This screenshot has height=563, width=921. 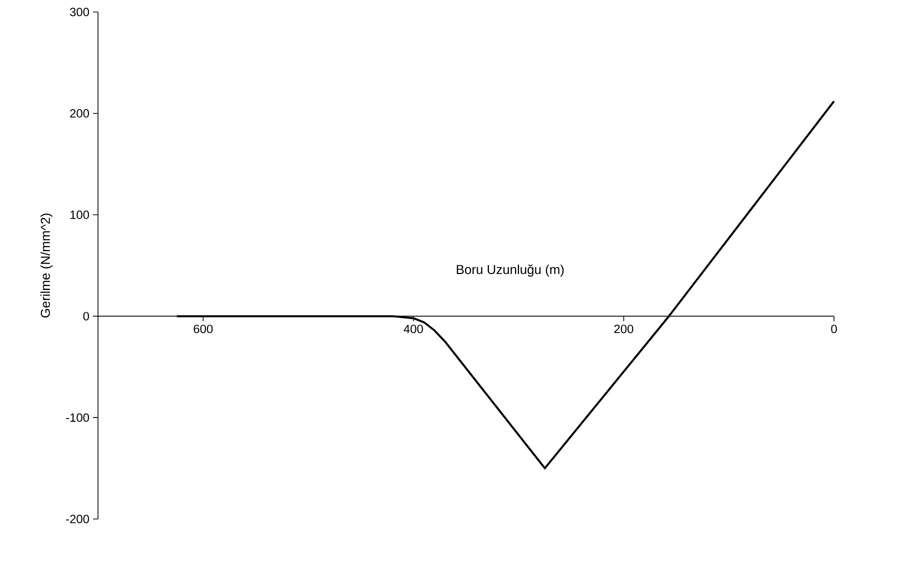 What do you see at coordinates (78, 519) in the screenshot?
I see `y-tick-label: -200` at bounding box center [78, 519].